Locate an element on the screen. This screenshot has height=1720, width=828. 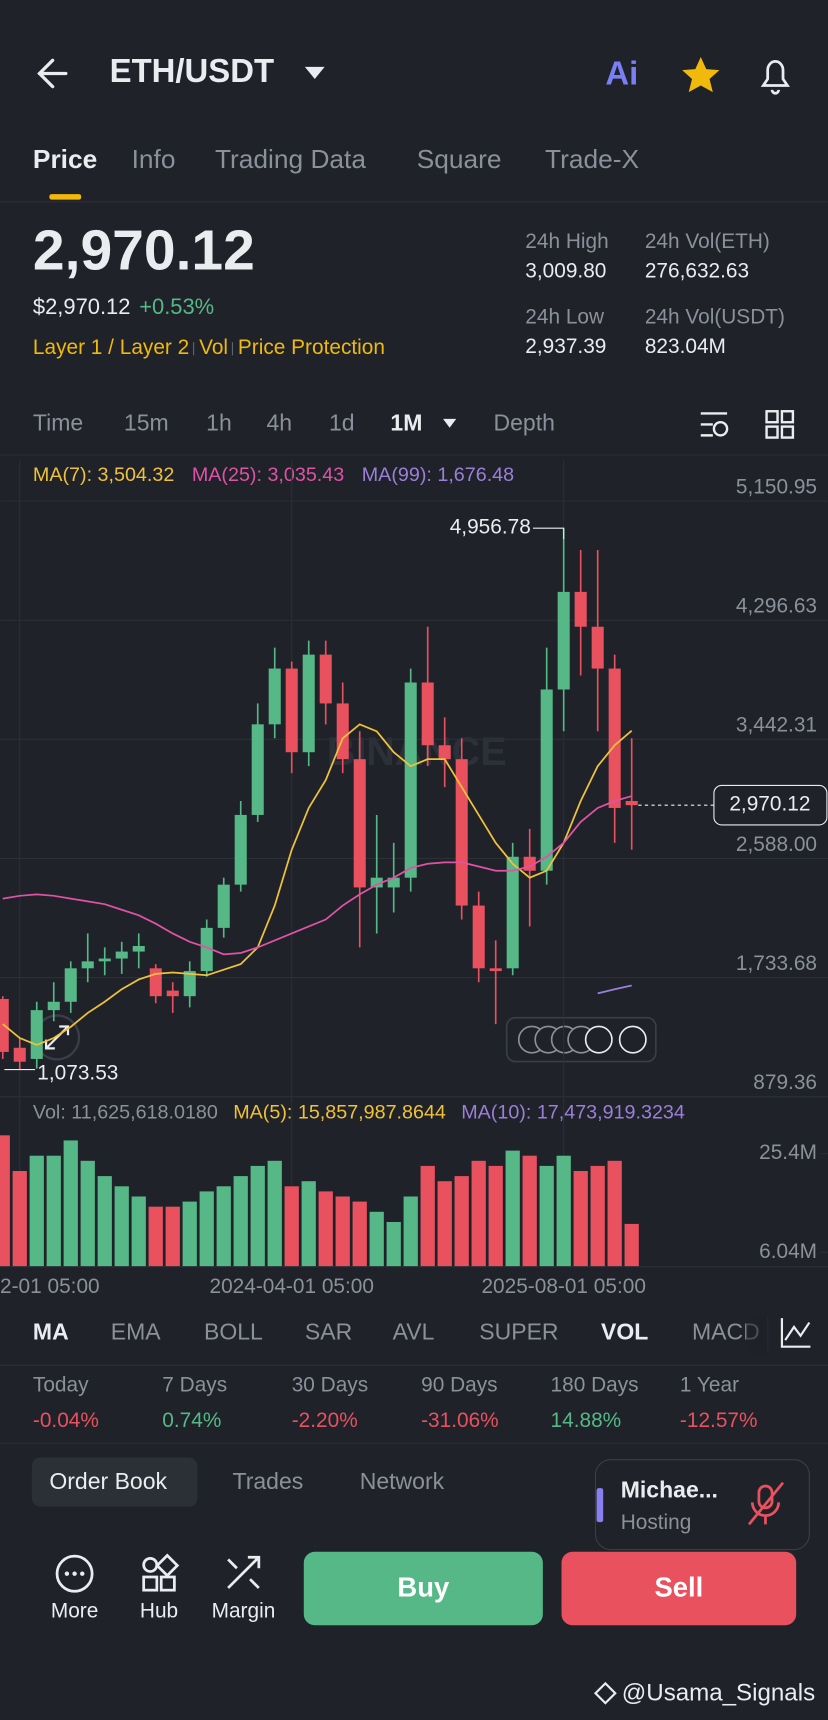
back-button is located at coordinates (52, 73).